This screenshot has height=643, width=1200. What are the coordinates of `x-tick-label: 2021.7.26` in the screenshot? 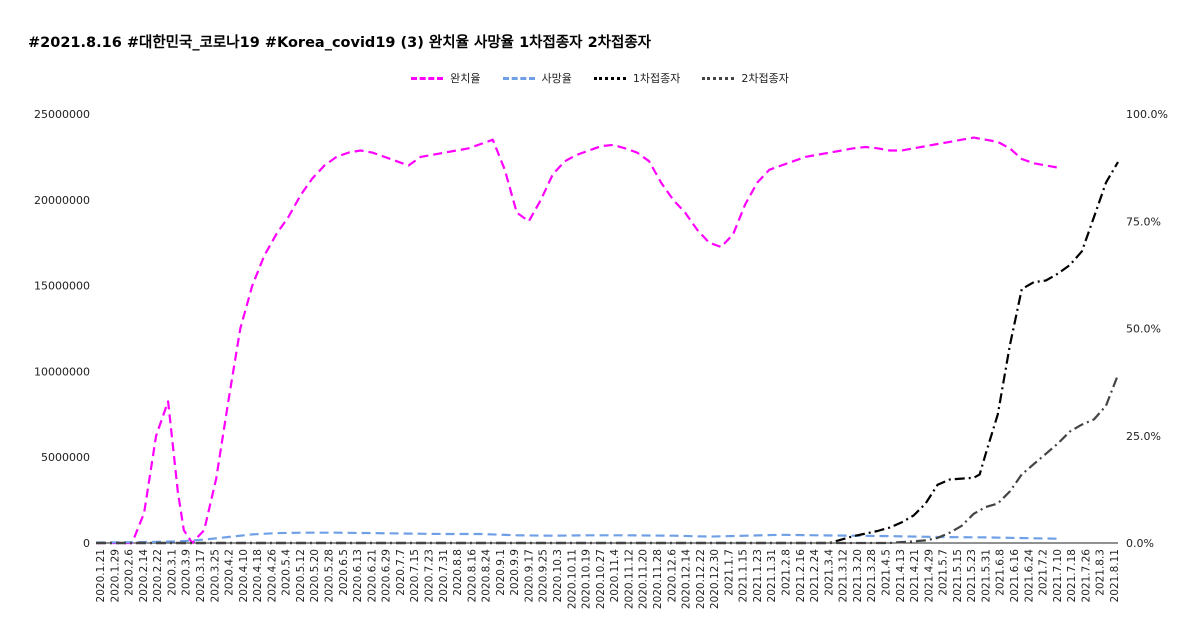 It's located at (1086, 576).